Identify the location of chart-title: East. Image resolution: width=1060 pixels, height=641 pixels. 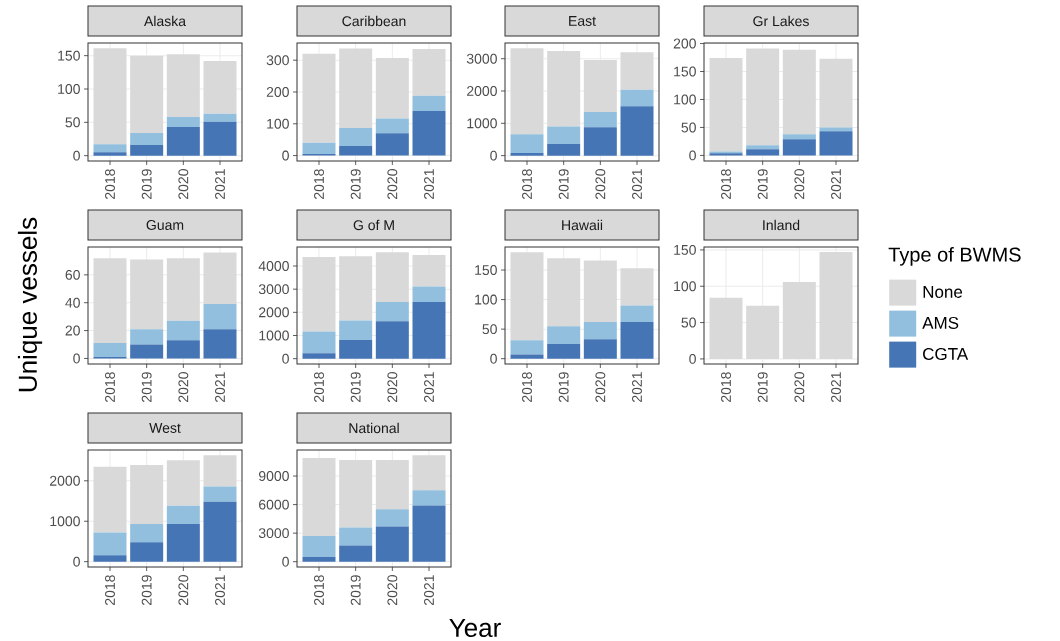
(582, 21).